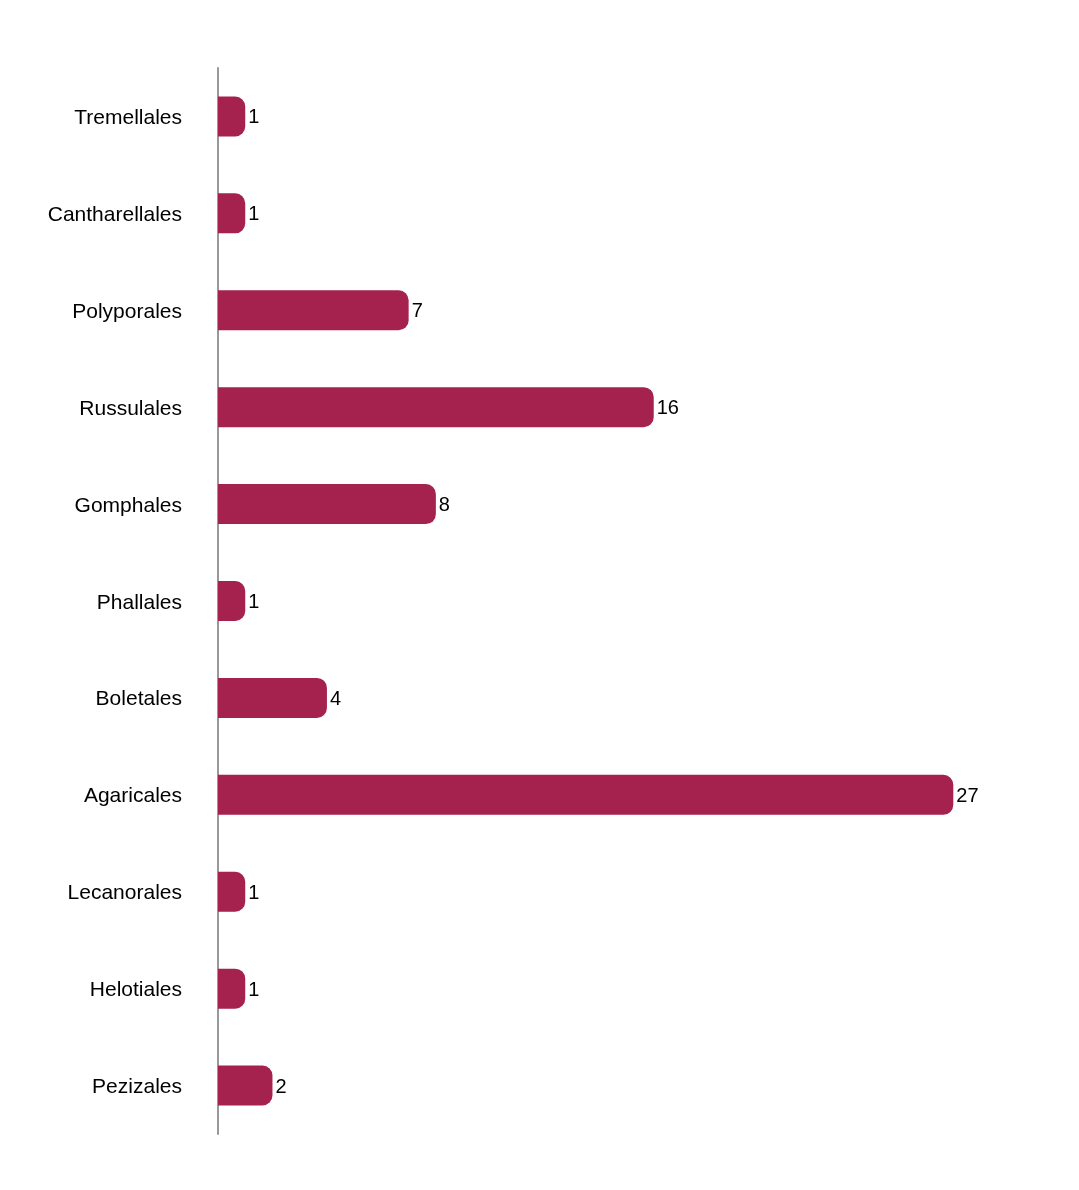 This screenshot has width=1079, height=1190. I want to click on y-tick-label: Boletales, so click(138, 698).